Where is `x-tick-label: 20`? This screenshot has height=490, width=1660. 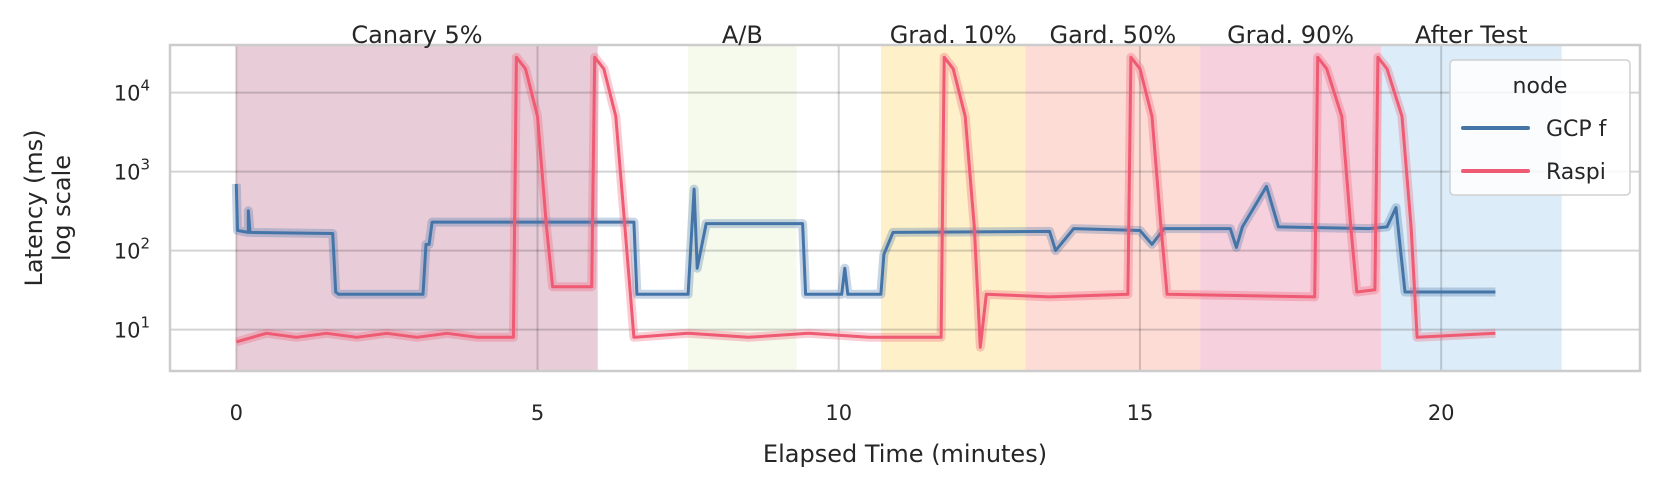
x-tick-label: 20 is located at coordinates (1441, 413).